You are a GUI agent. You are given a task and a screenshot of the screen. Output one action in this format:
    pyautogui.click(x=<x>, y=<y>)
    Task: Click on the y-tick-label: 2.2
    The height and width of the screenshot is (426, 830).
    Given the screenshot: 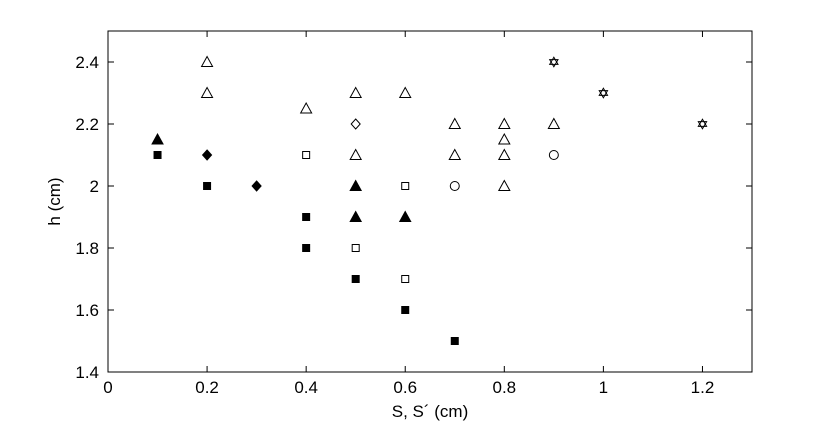 What is the action you would take?
    pyautogui.click(x=87, y=124)
    